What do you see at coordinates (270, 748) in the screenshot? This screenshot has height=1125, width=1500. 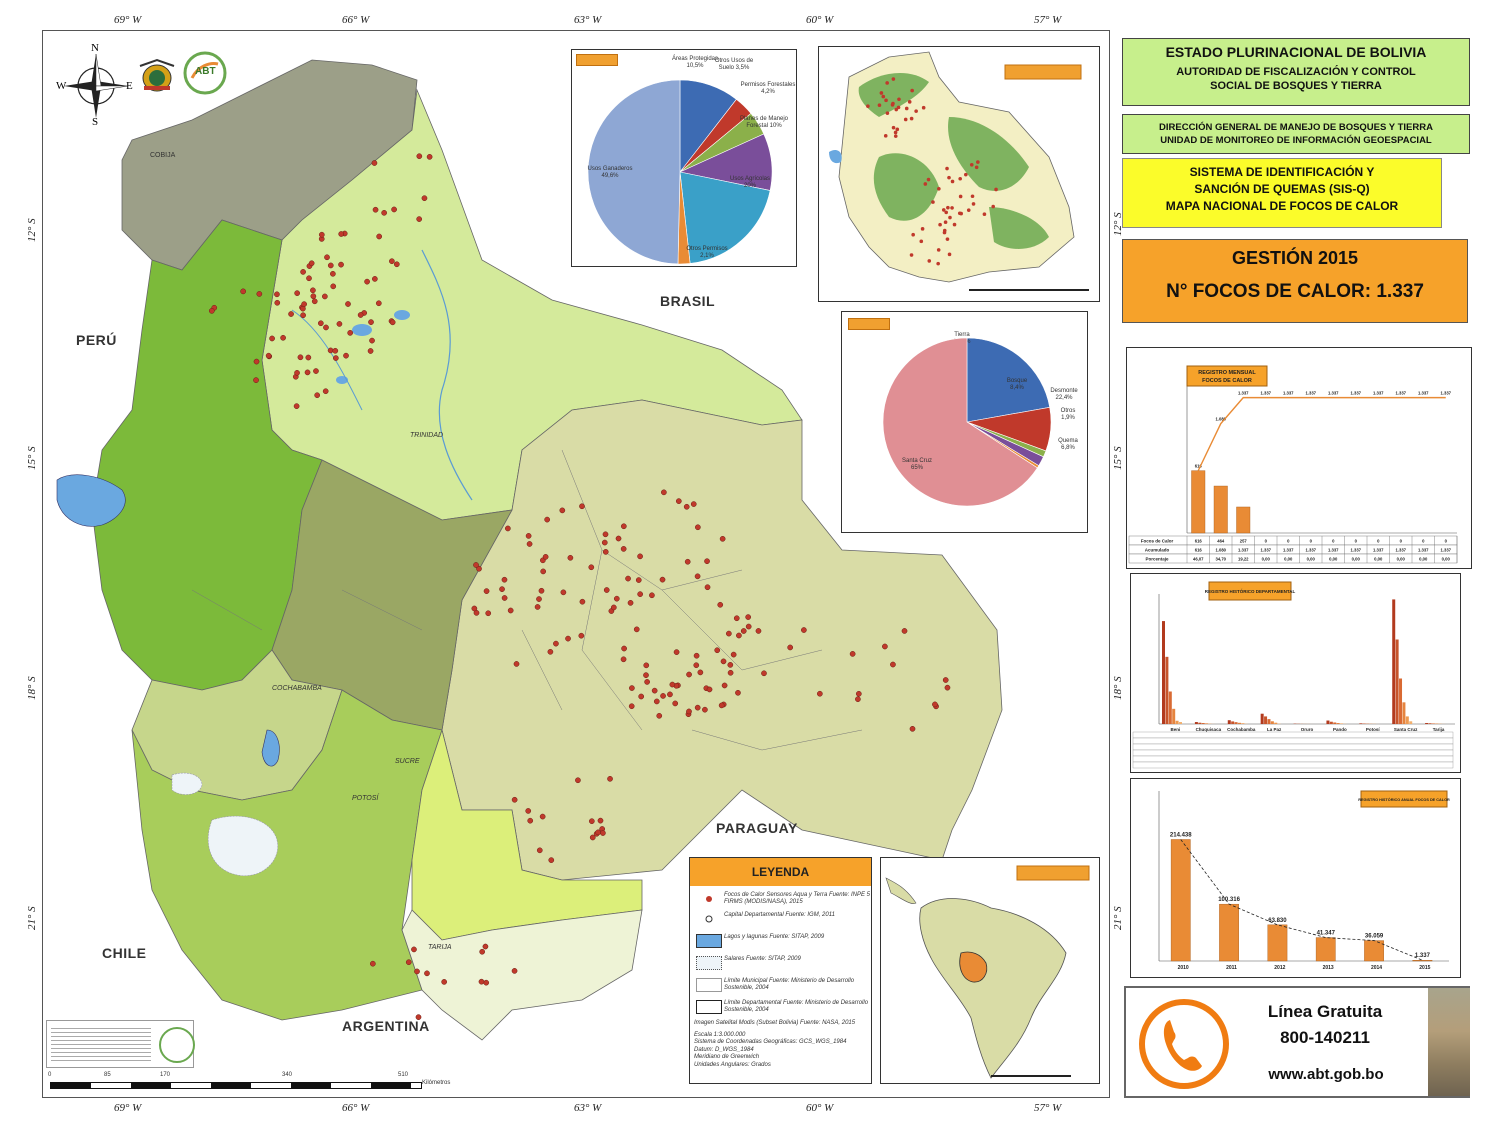 I see `lake-poopo` at bounding box center [270, 748].